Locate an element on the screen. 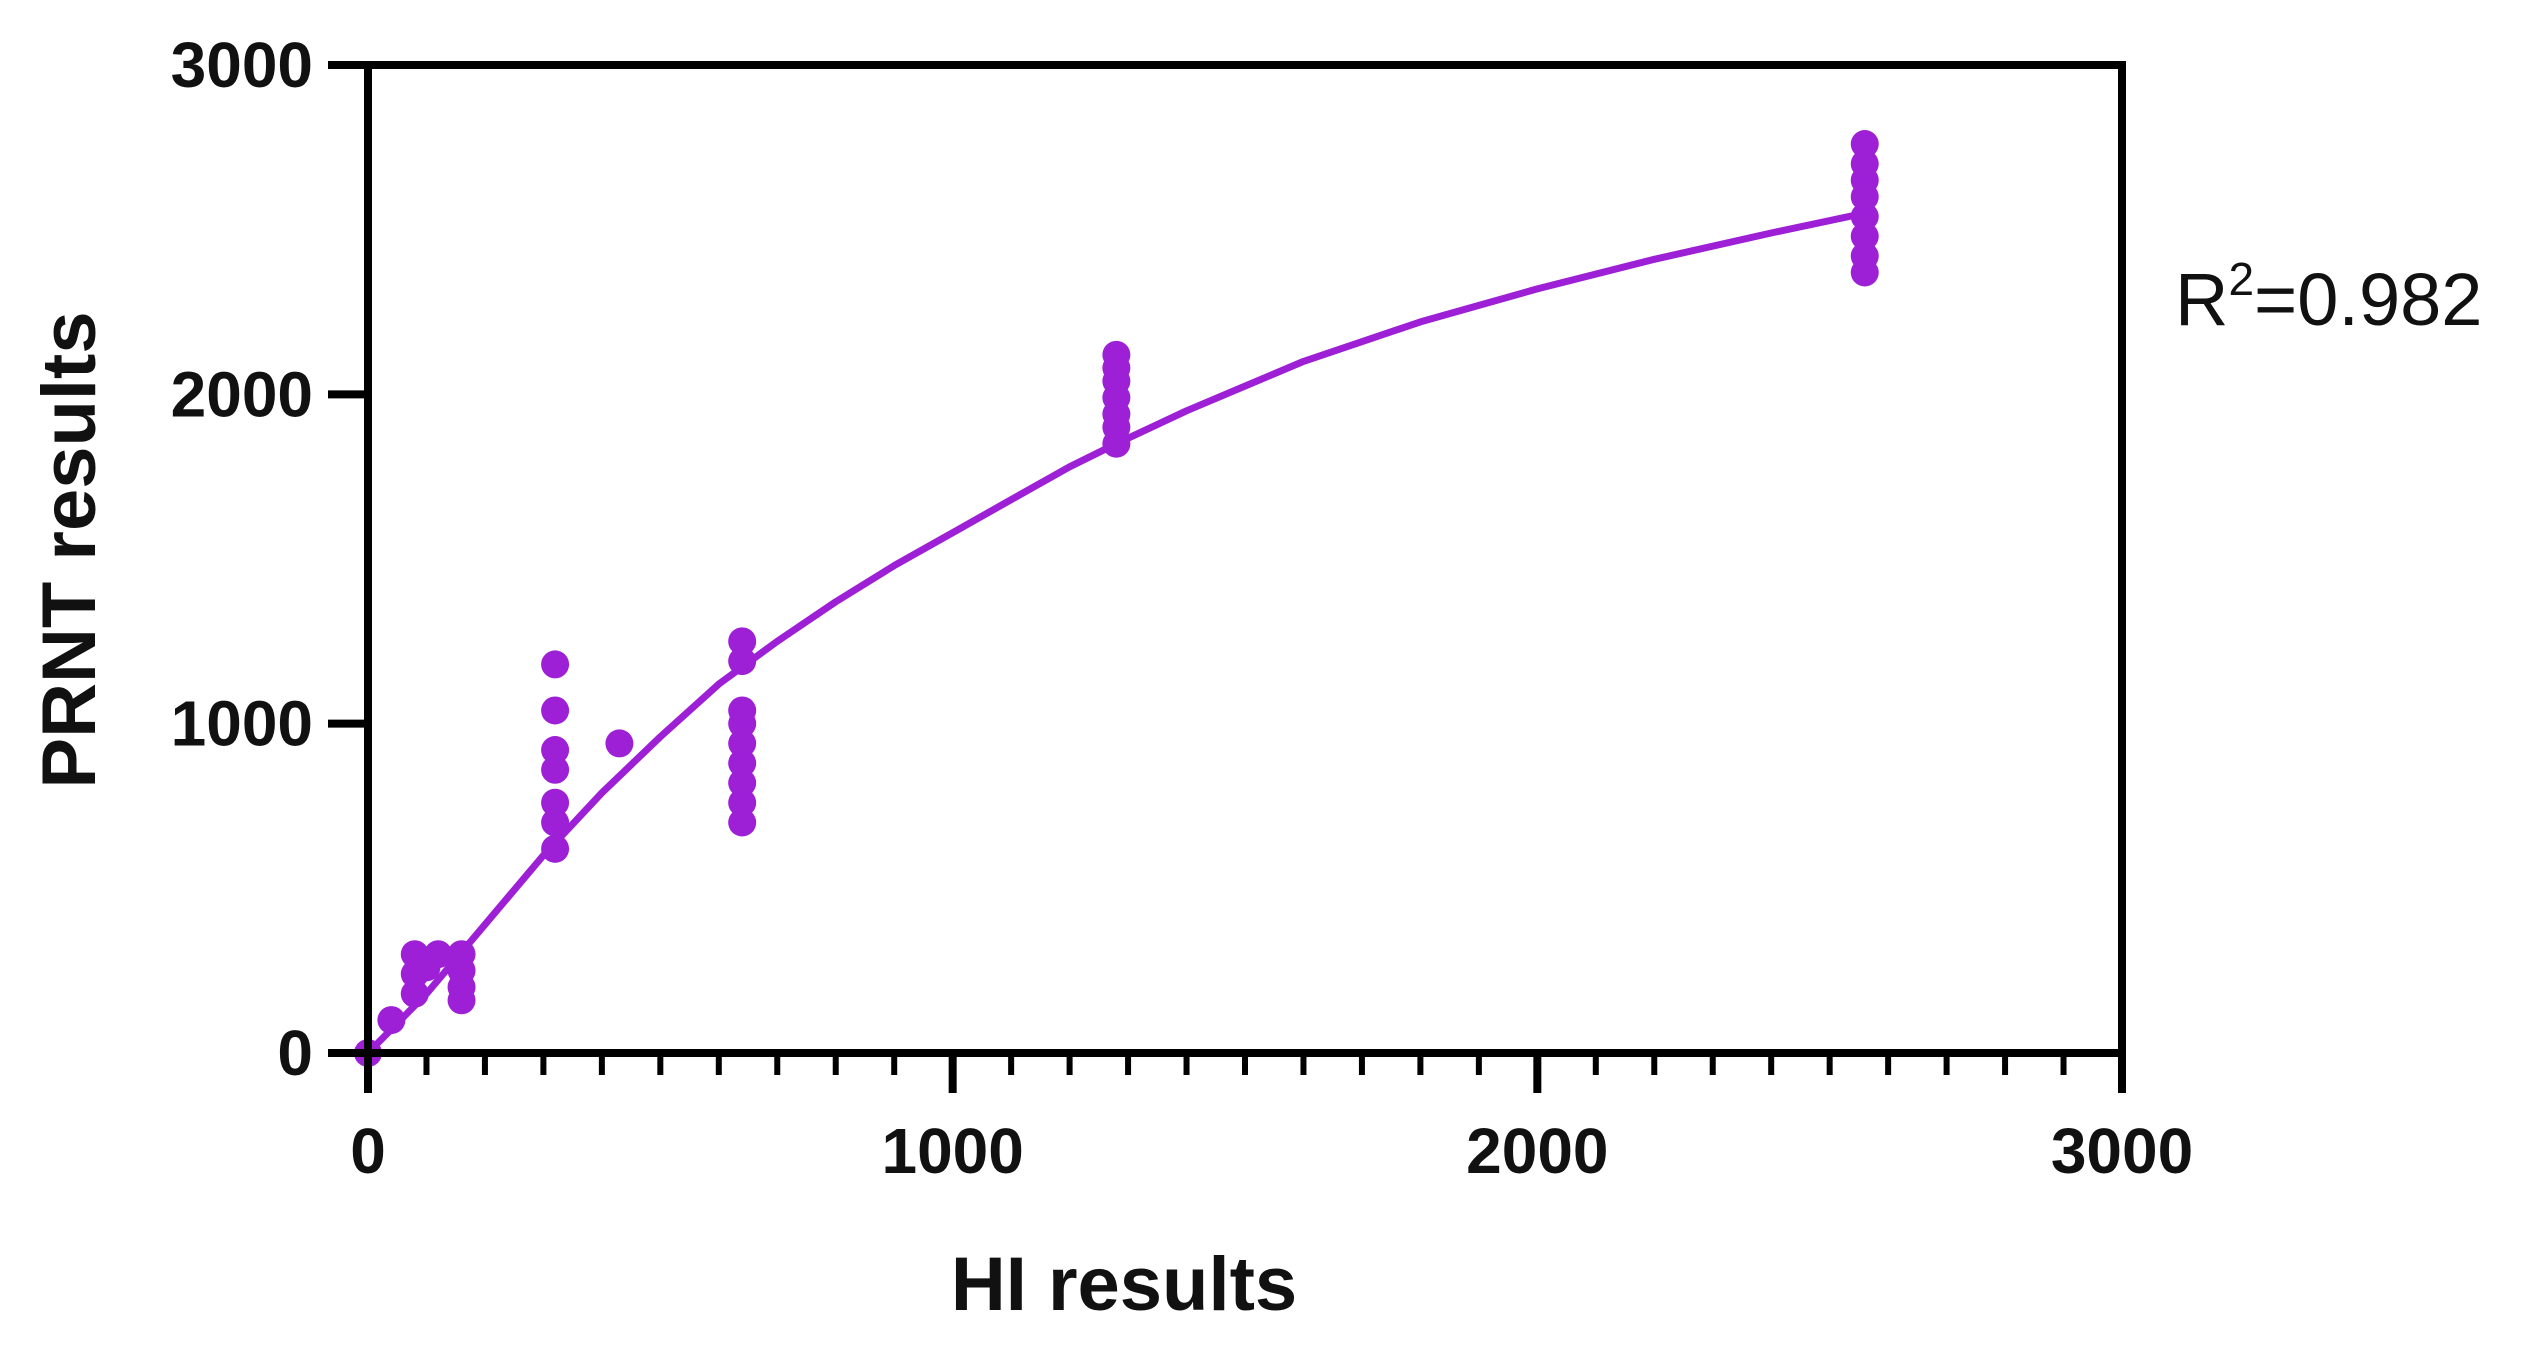 This screenshot has height=1353, width=2542. y-axis-title: PRNT results is located at coordinates (69, 549).